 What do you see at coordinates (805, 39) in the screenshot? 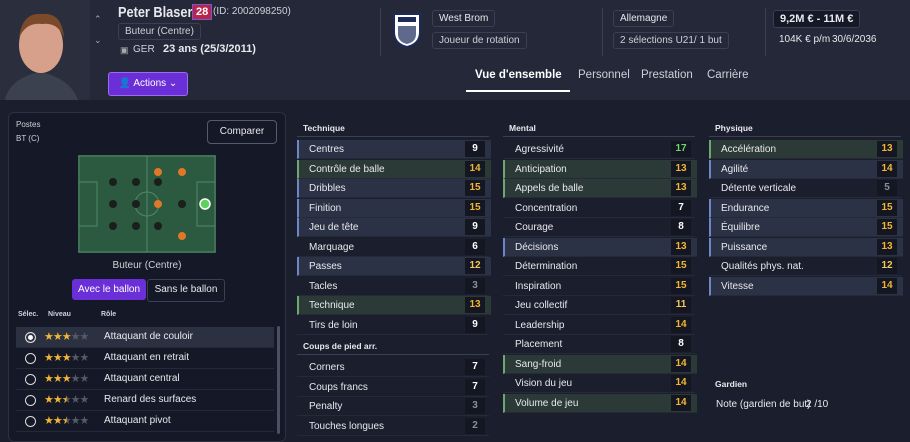
I see `wage: 104K € p/m` at bounding box center [805, 39].